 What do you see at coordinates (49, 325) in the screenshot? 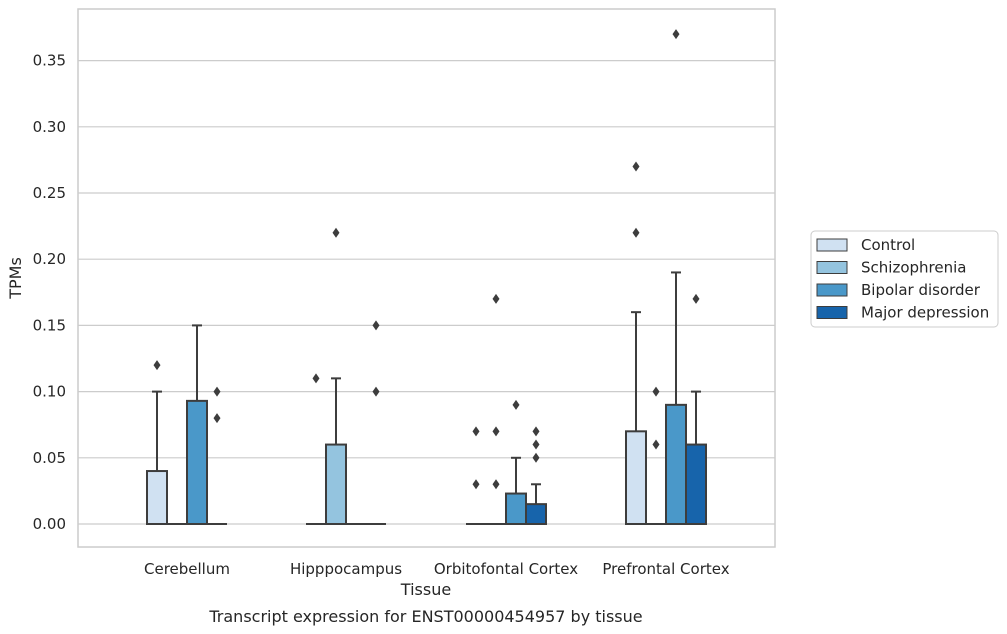
I see `y-tick-label: 0.15` at bounding box center [49, 325].